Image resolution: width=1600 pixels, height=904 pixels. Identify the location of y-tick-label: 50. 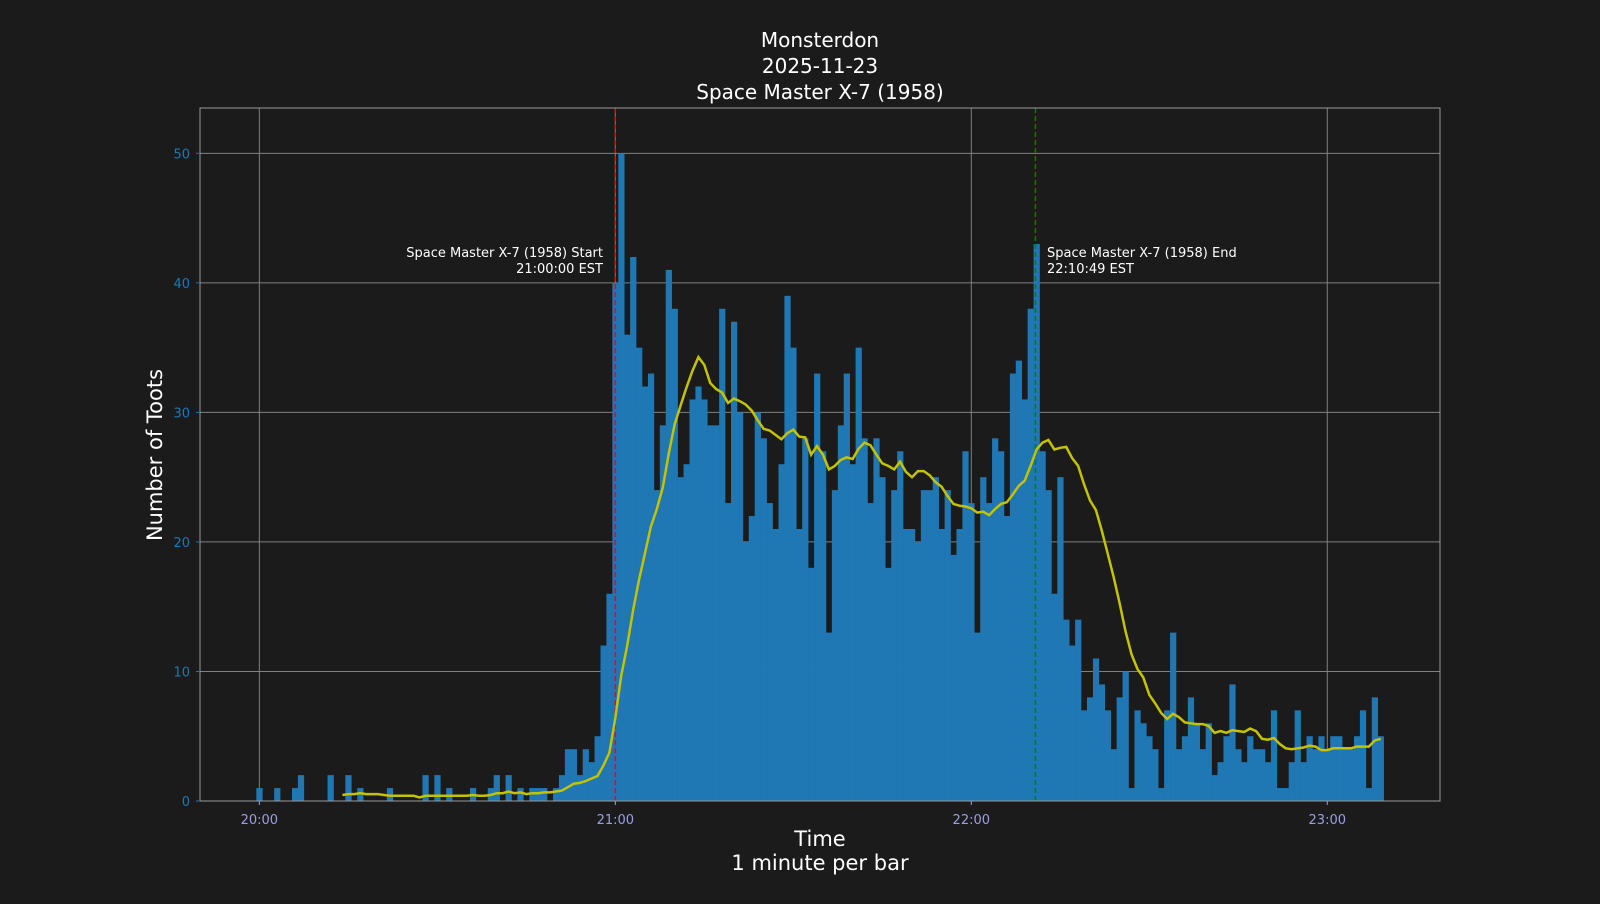
(181, 154).